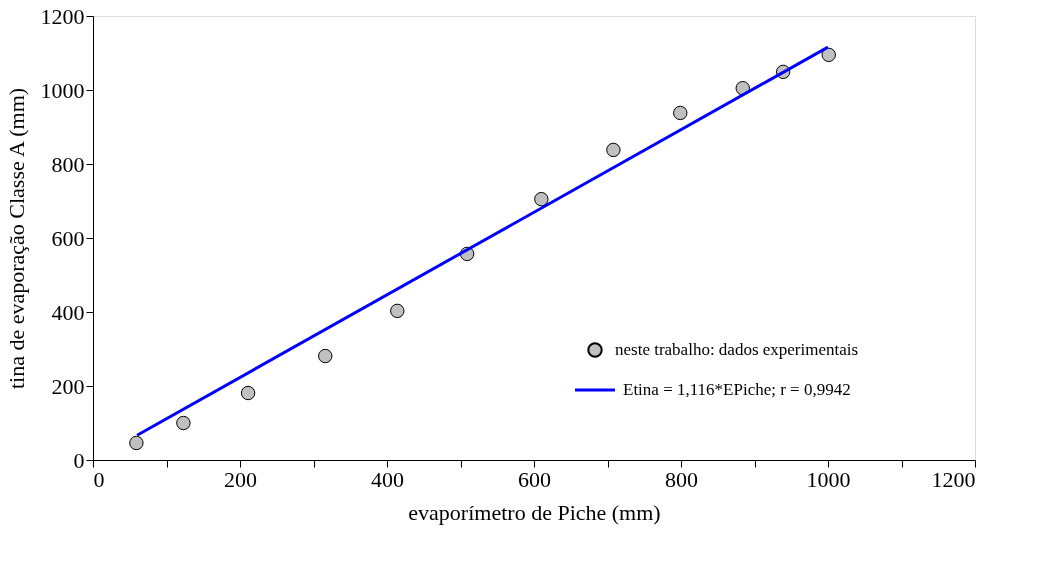 The image size is (1047, 576). Describe the element at coordinates (16, 238) in the screenshot. I see `y-axis-title: tina de evaporação Classe A (mm)` at that location.